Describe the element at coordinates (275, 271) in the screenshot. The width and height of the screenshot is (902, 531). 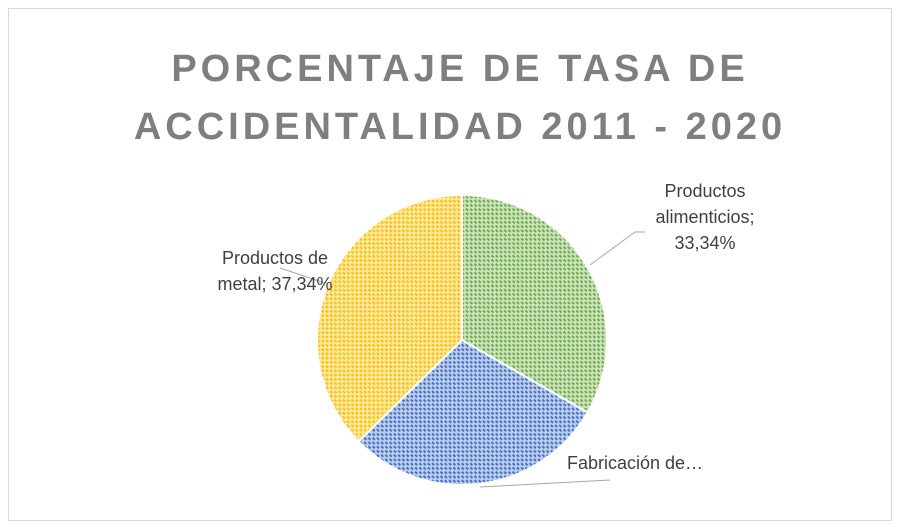
I see `data-label: Productos de metal; 37,34%` at that location.